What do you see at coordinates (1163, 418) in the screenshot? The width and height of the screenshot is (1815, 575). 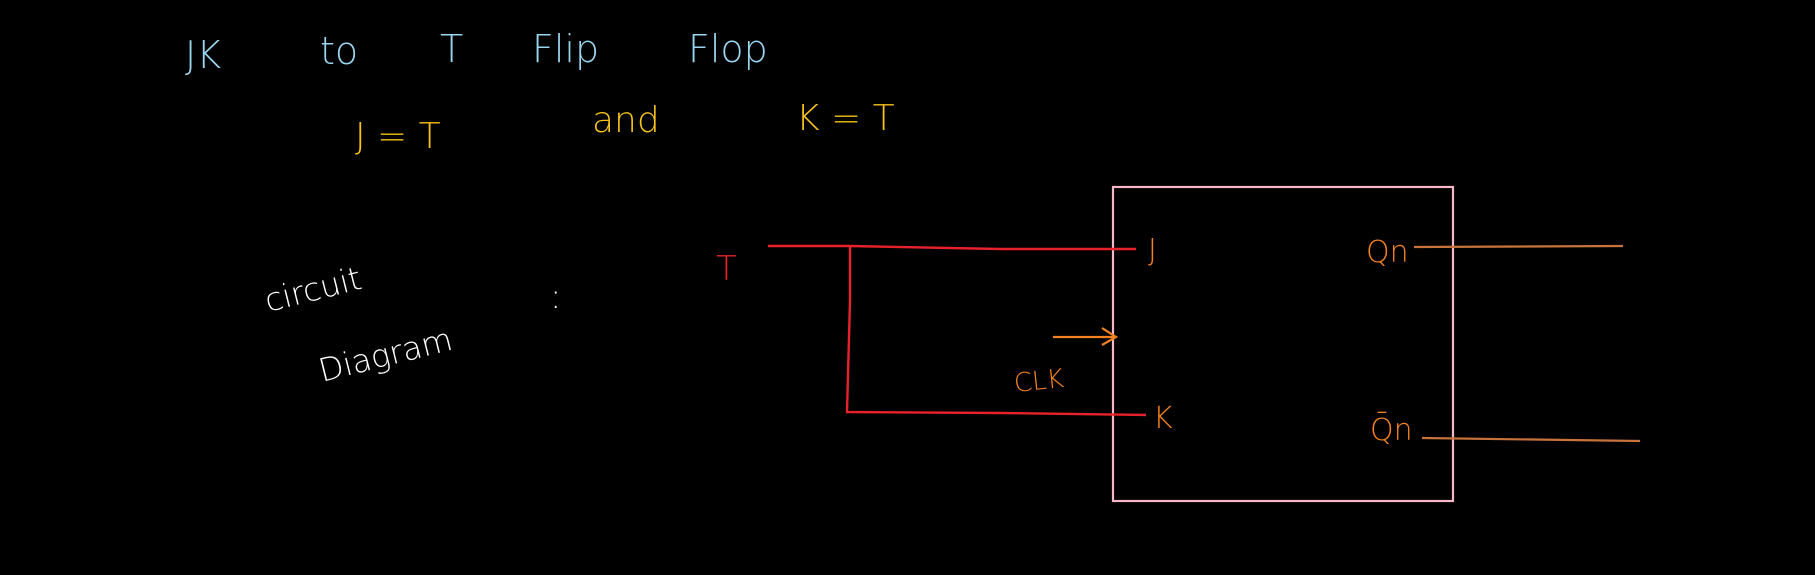 I see `pin-label-k: K` at bounding box center [1163, 418].